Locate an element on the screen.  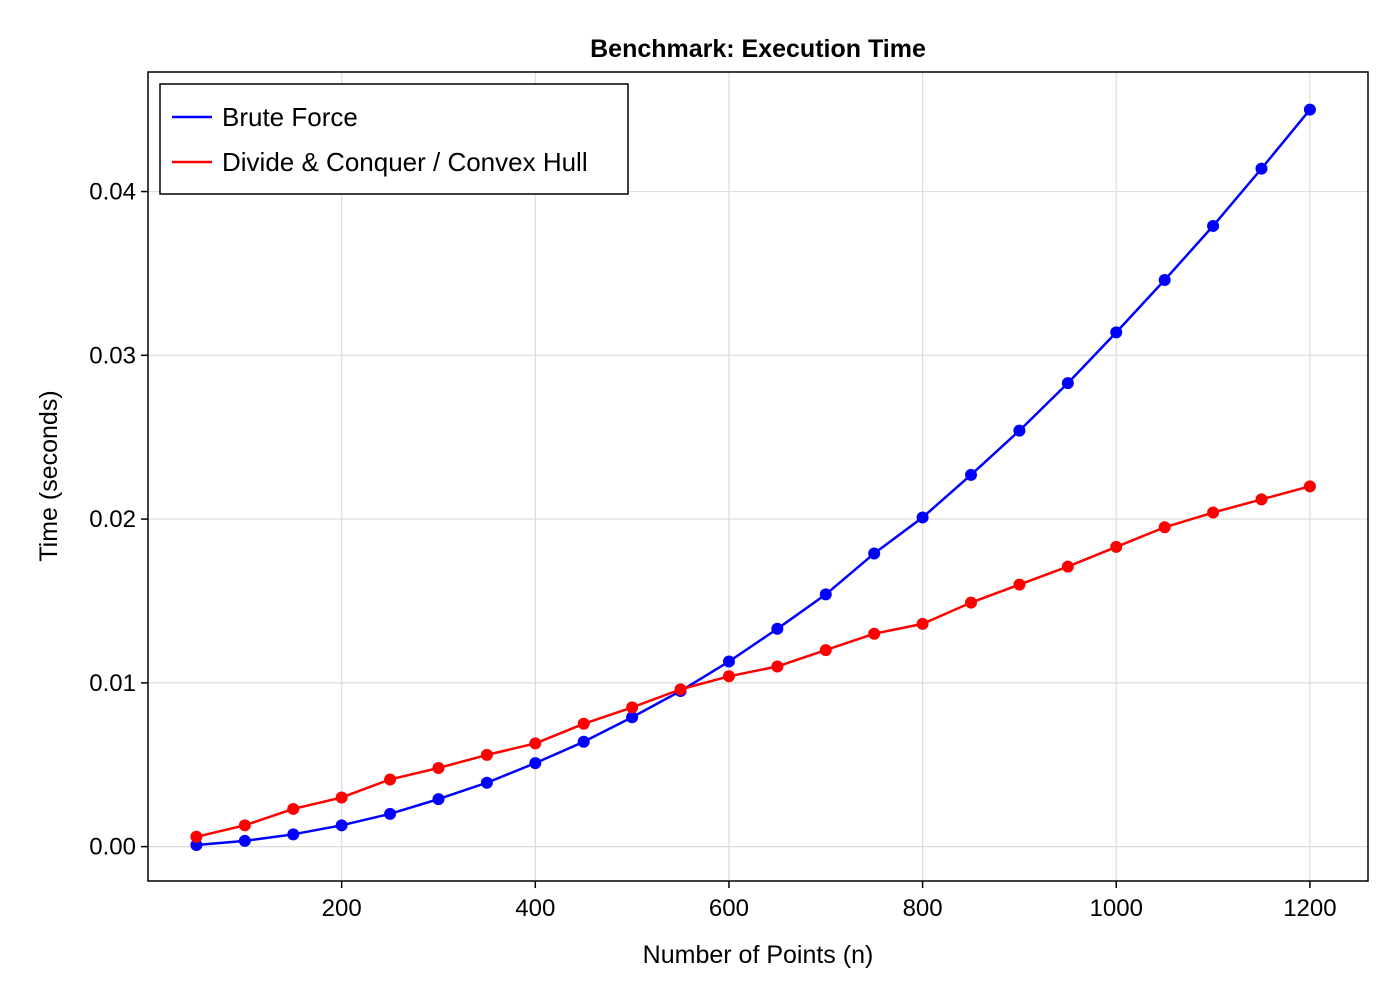
x-tick-label: 800 is located at coordinates (923, 908).